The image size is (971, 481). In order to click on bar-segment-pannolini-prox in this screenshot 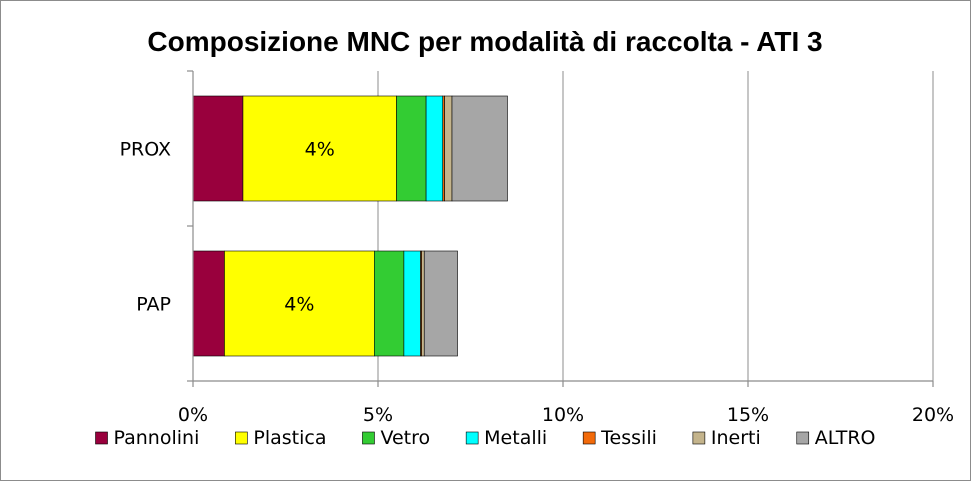, I will do `click(218, 148)`.